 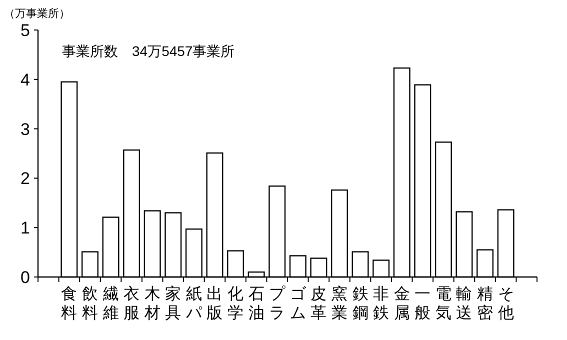 I want to click on x-tick-label: 石油, so click(x=256, y=304).